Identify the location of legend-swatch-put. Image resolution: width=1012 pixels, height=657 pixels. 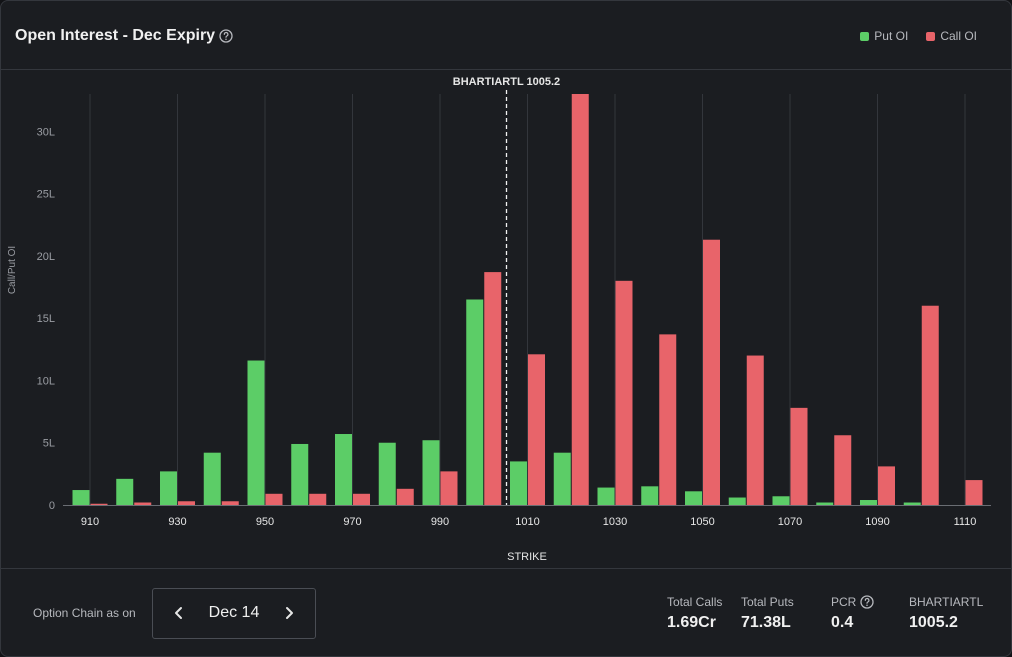
(865, 36).